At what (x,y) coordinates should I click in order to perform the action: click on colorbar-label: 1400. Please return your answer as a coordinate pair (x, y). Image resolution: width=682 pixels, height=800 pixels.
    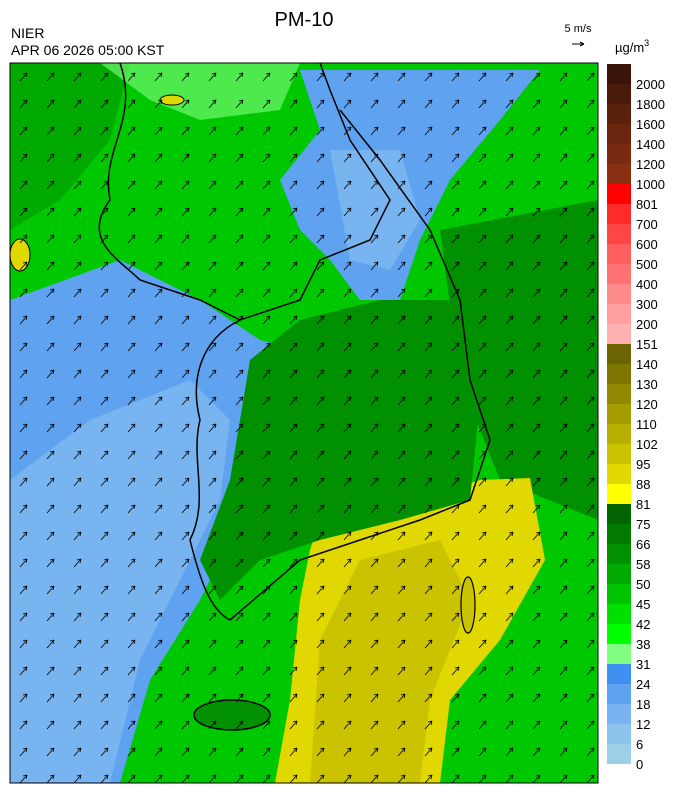
    Looking at the image, I should click on (650, 144).